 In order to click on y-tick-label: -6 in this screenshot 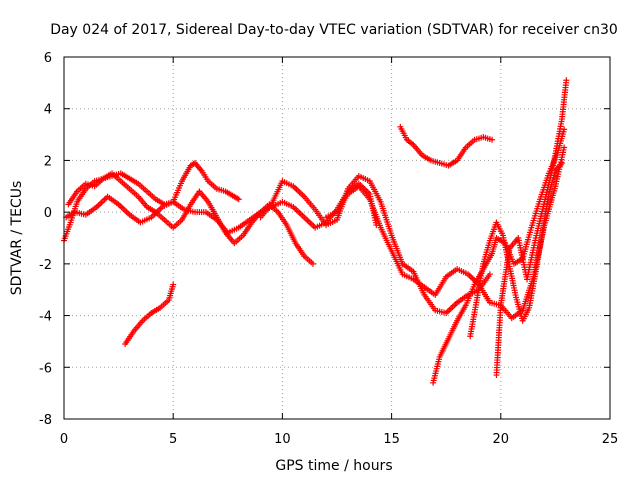, I will do `click(45, 368)`.